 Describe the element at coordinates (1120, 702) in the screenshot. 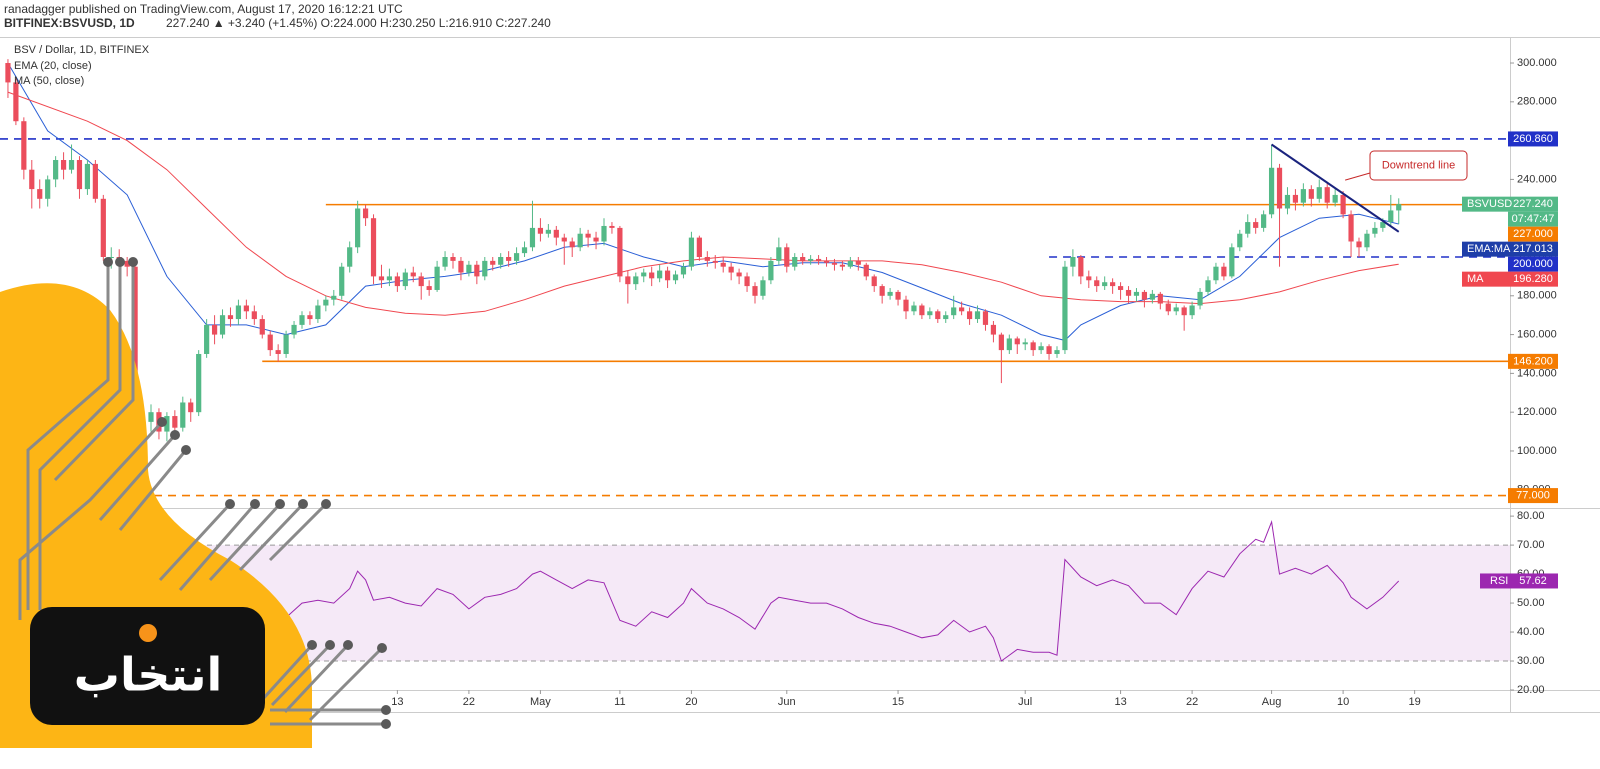

I see `x-tick-label: 13` at that location.